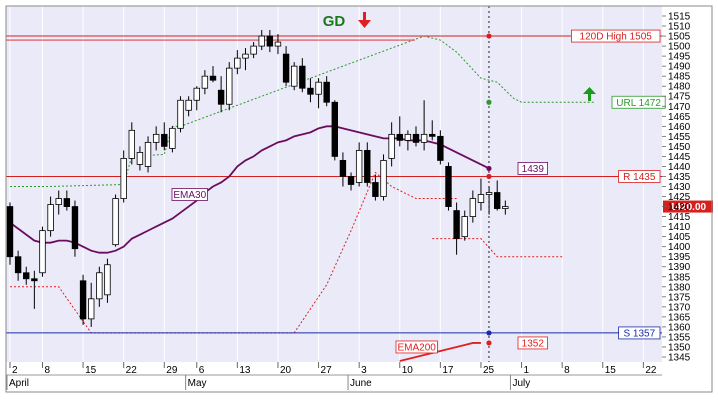 The image size is (718, 406). What do you see at coordinates (245, 370) in the screenshot?
I see `x-tick-label: 13` at bounding box center [245, 370].